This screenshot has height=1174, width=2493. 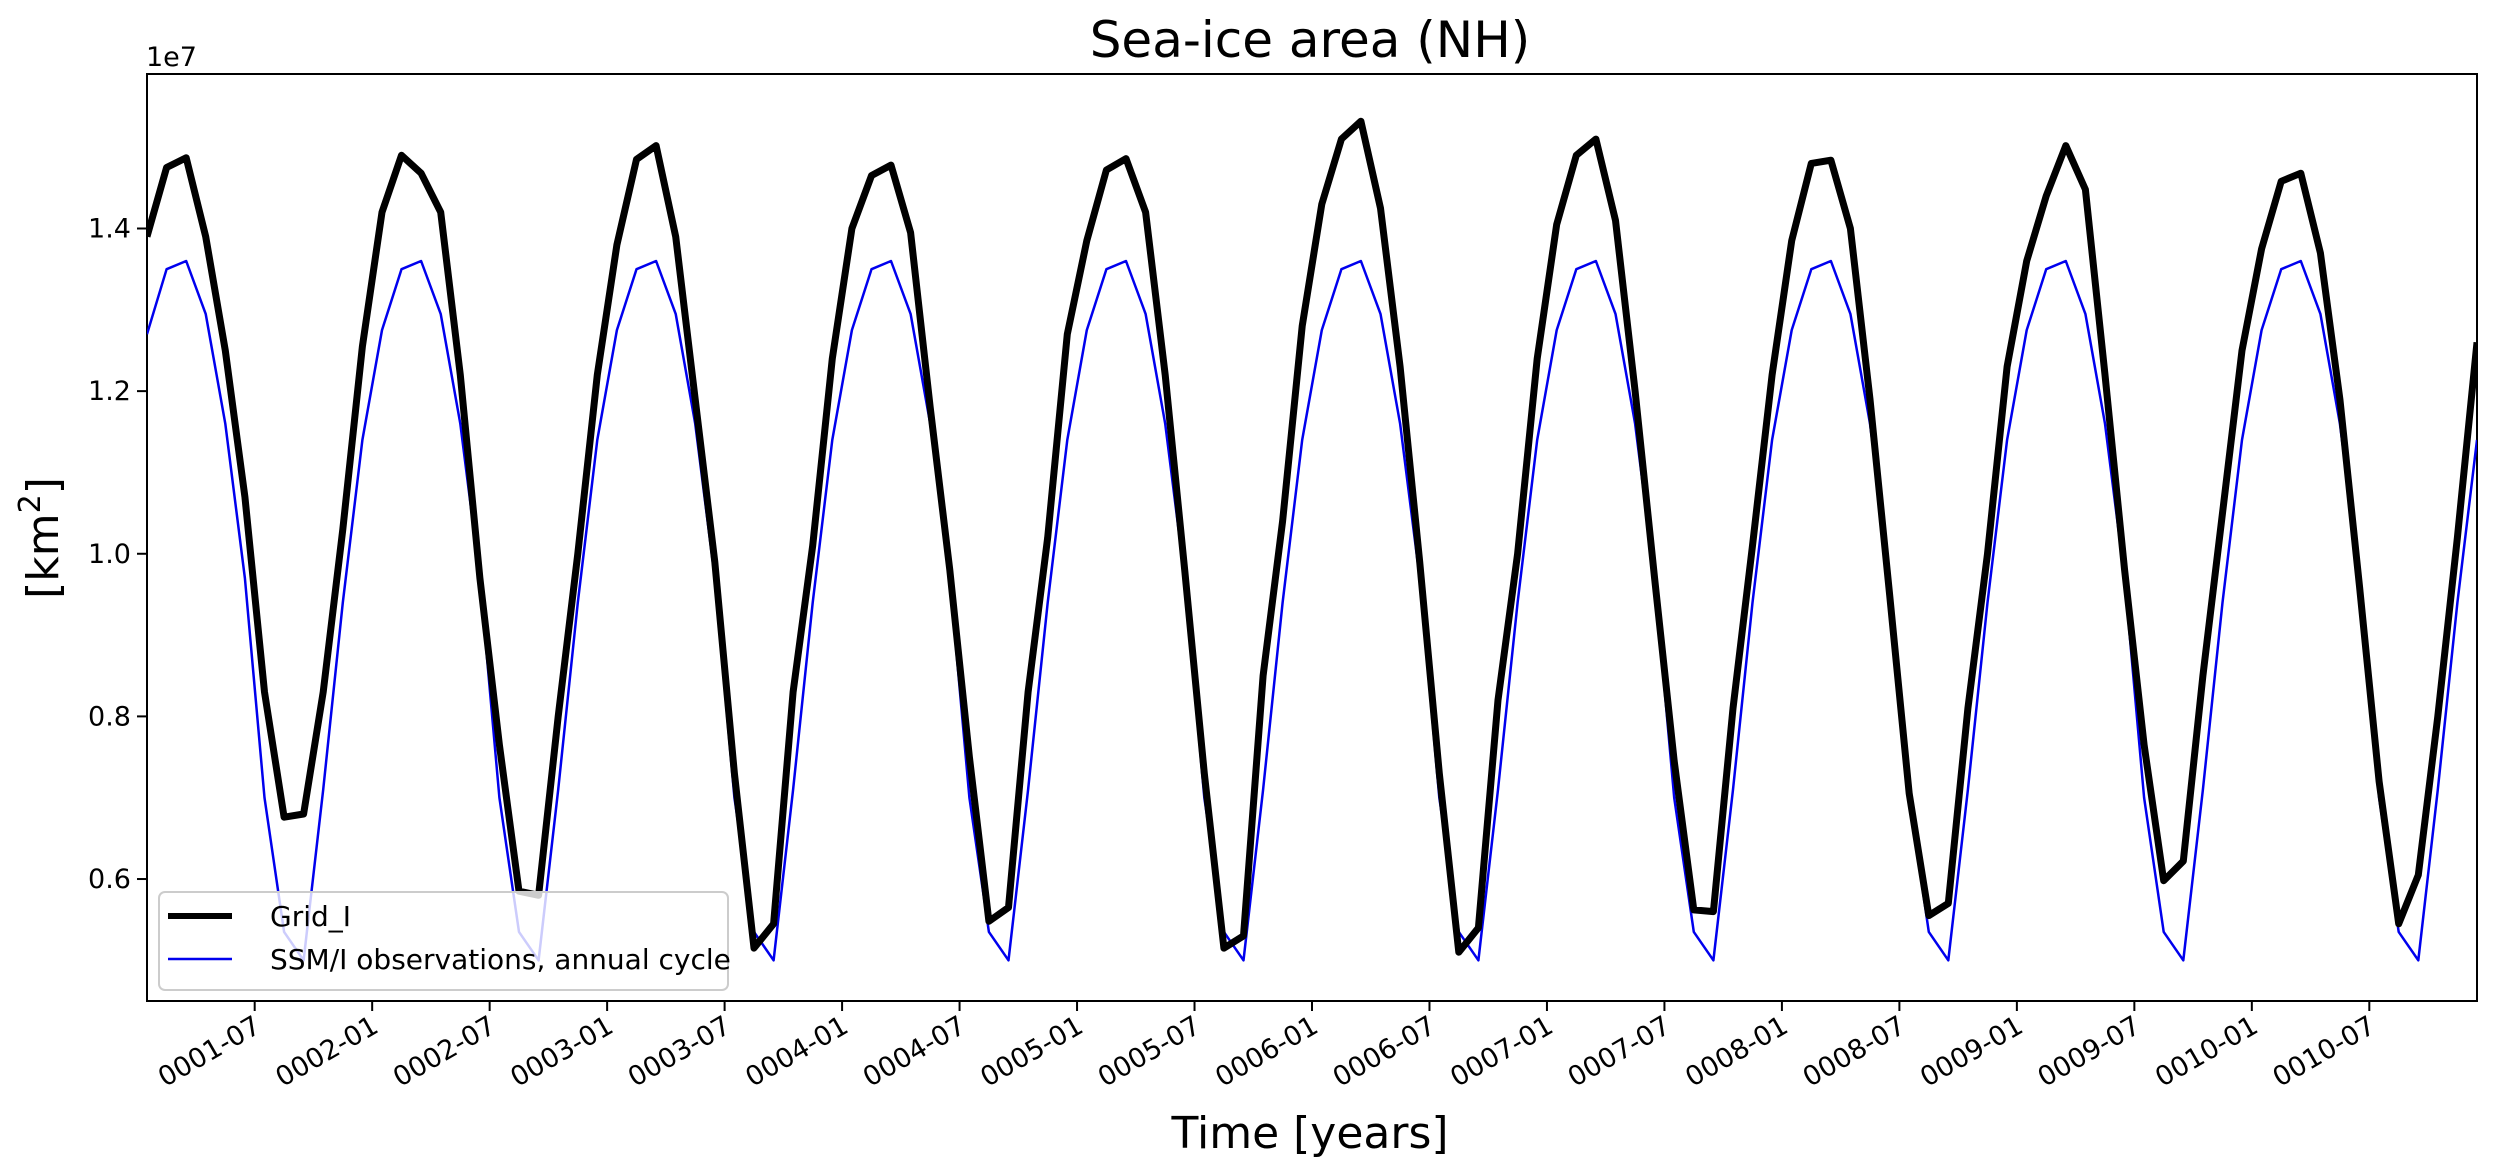 I want to click on y-axis-label-end: ], so click(x=43, y=485).